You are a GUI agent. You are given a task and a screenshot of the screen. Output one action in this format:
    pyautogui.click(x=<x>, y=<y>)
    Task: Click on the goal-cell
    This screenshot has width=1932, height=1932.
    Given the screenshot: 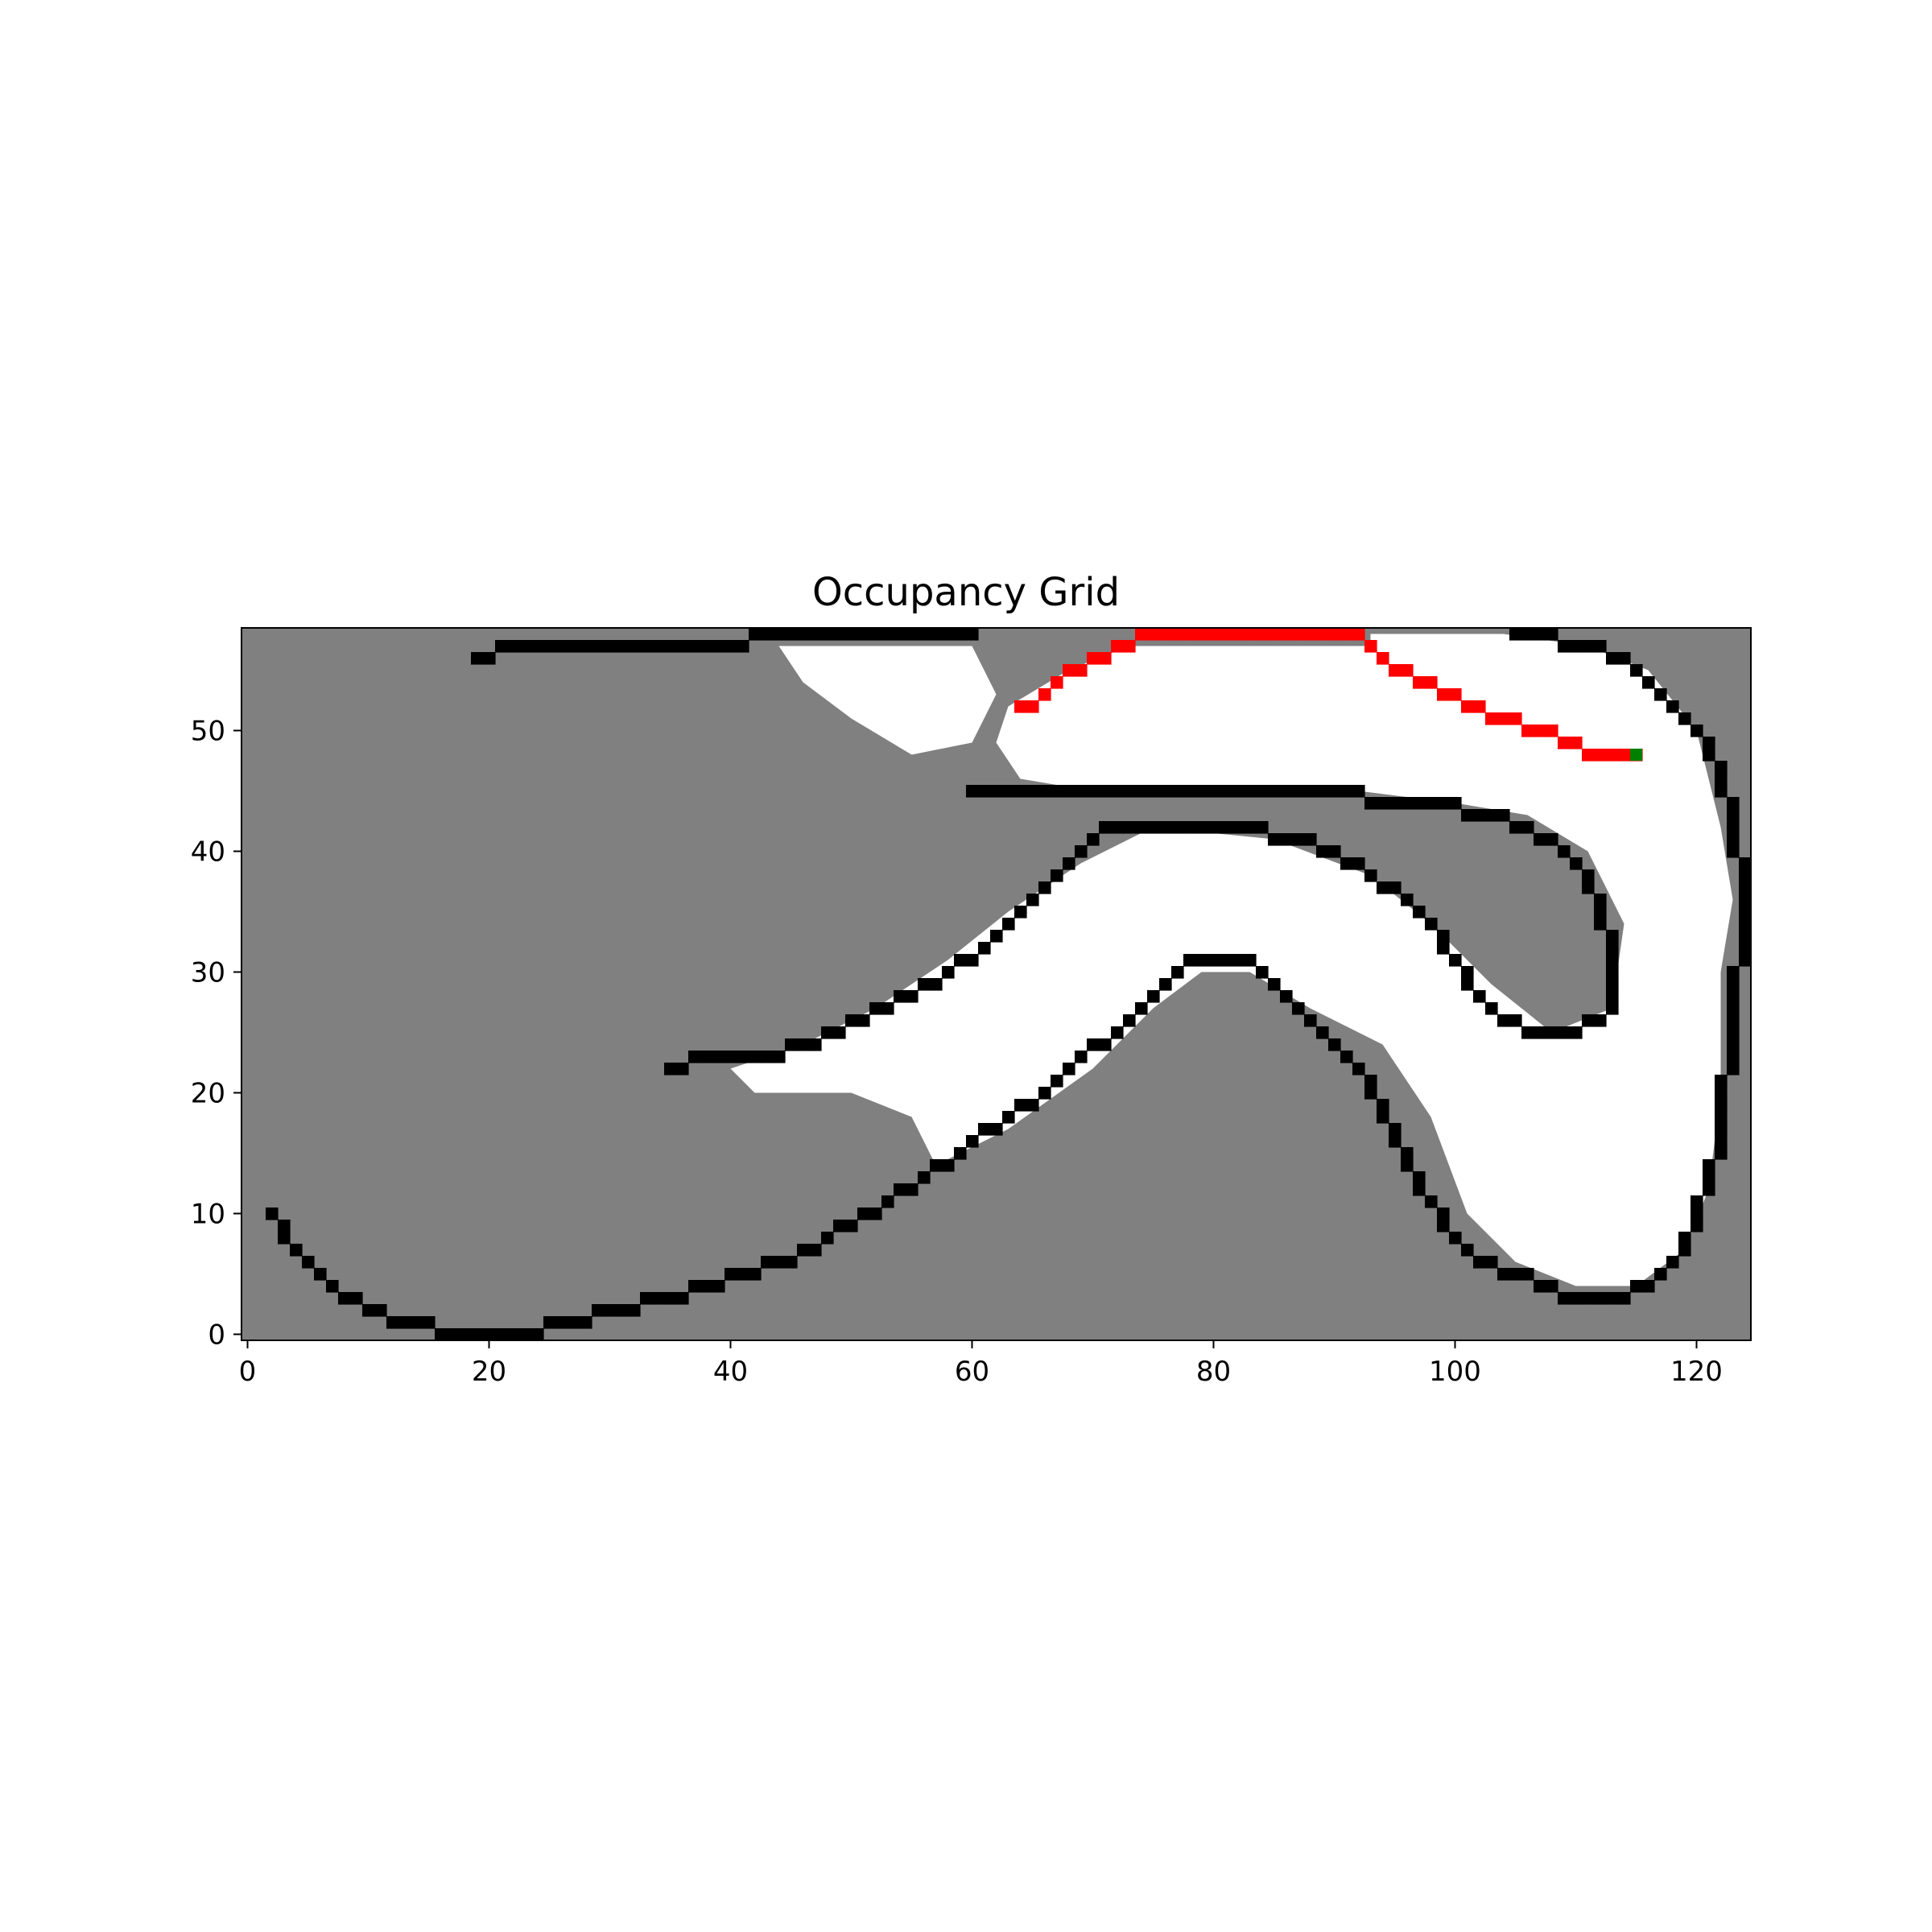 What is the action you would take?
    pyautogui.click(x=1636, y=755)
    